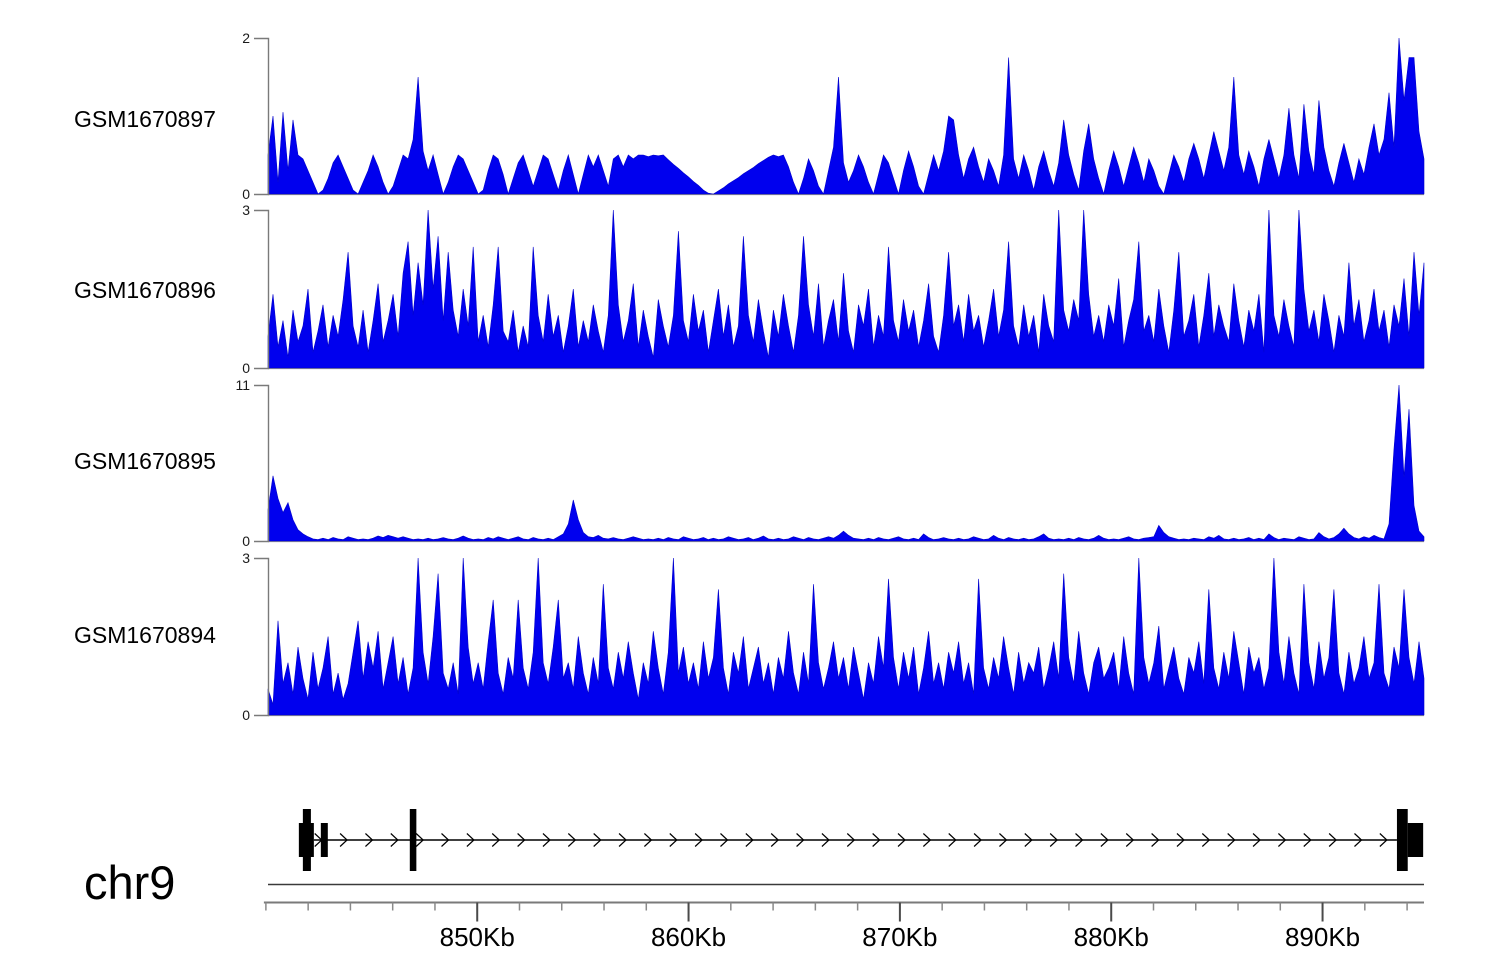 Image resolution: width=1500 pixels, height=980 pixels. What do you see at coordinates (688, 937) in the screenshot?
I see `axis-tick-label: 860Kb` at bounding box center [688, 937].